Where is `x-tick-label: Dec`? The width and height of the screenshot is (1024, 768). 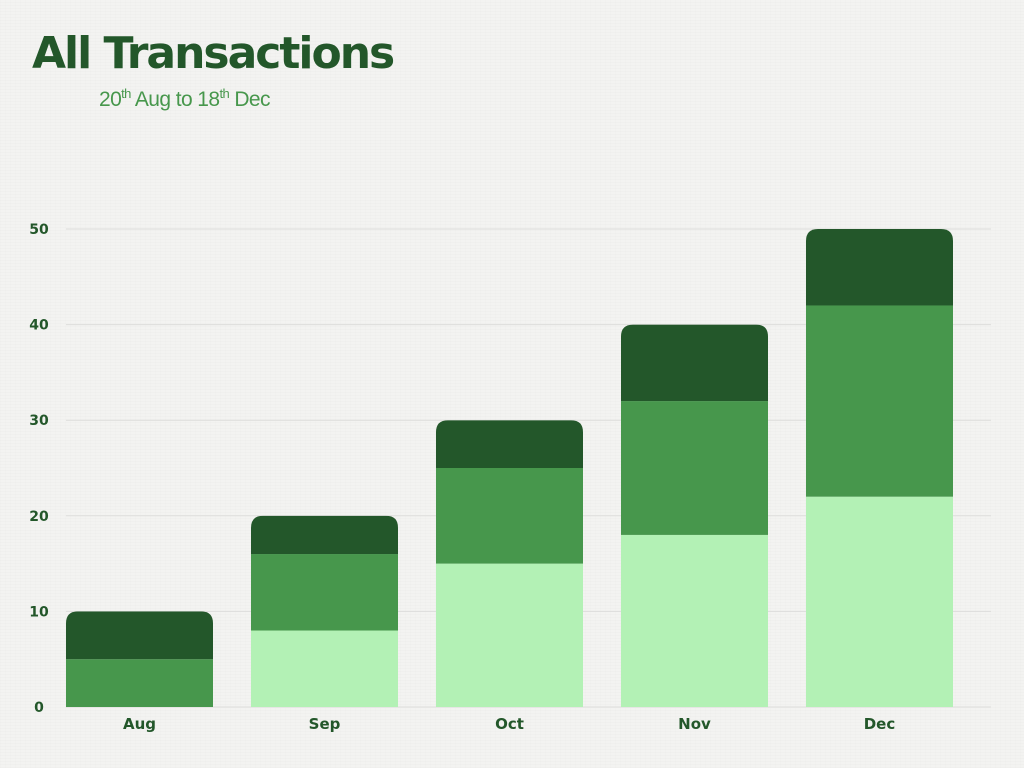
x-tick-label: Dec is located at coordinates (880, 724).